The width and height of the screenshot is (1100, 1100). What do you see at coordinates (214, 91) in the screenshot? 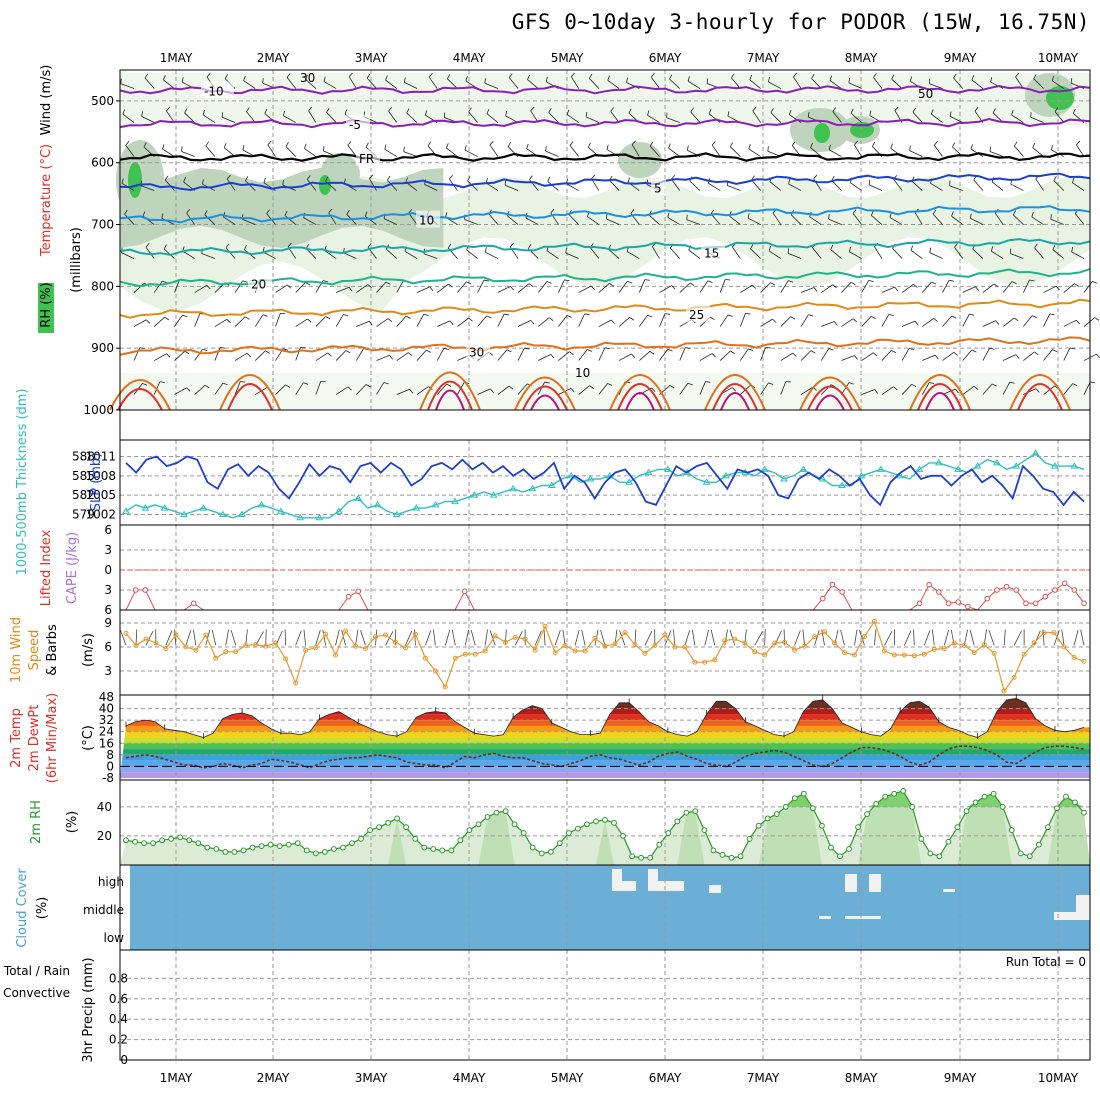
I see `temp-contour-label: -10` at bounding box center [214, 91].